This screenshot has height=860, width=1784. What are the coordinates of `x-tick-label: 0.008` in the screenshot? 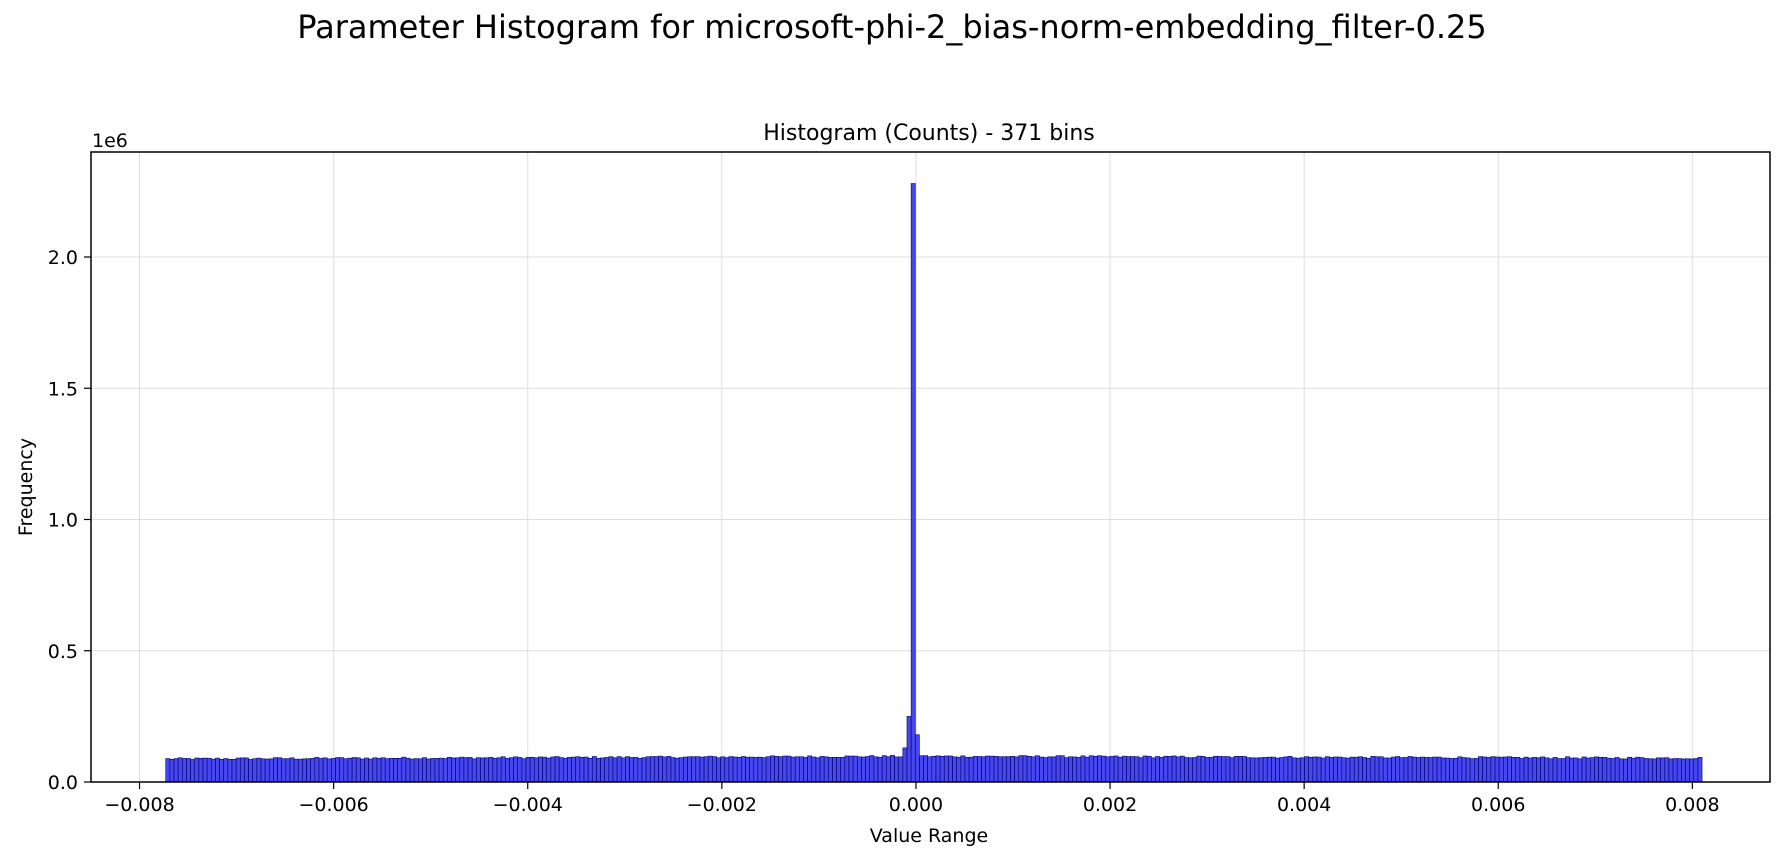 It's located at (1692, 805).